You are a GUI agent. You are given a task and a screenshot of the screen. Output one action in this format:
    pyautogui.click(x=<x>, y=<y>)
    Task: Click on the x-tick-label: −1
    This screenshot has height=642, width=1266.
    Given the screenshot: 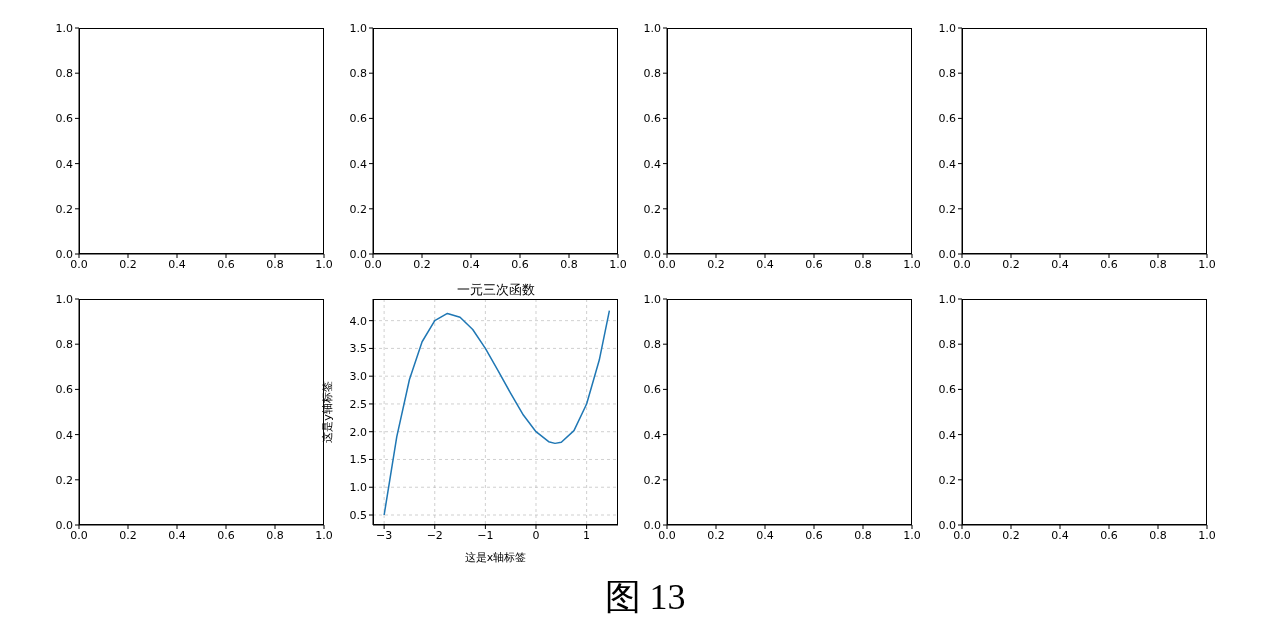 What is the action you would take?
    pyautogui.click(x=485, y=535)
    